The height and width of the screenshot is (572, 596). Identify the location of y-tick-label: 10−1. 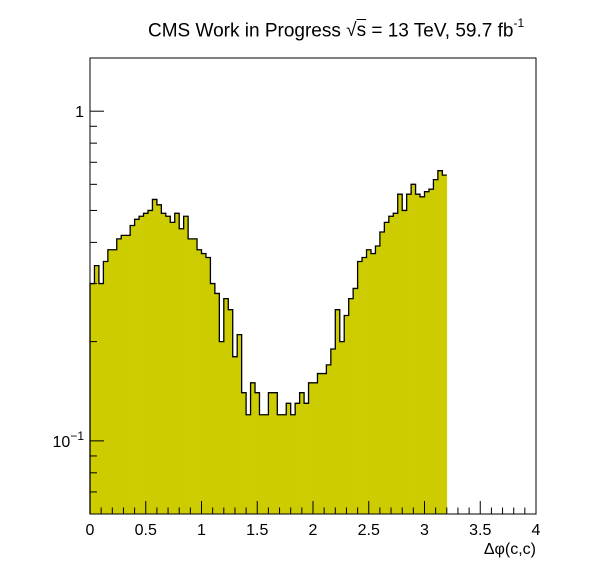
(69, 440).